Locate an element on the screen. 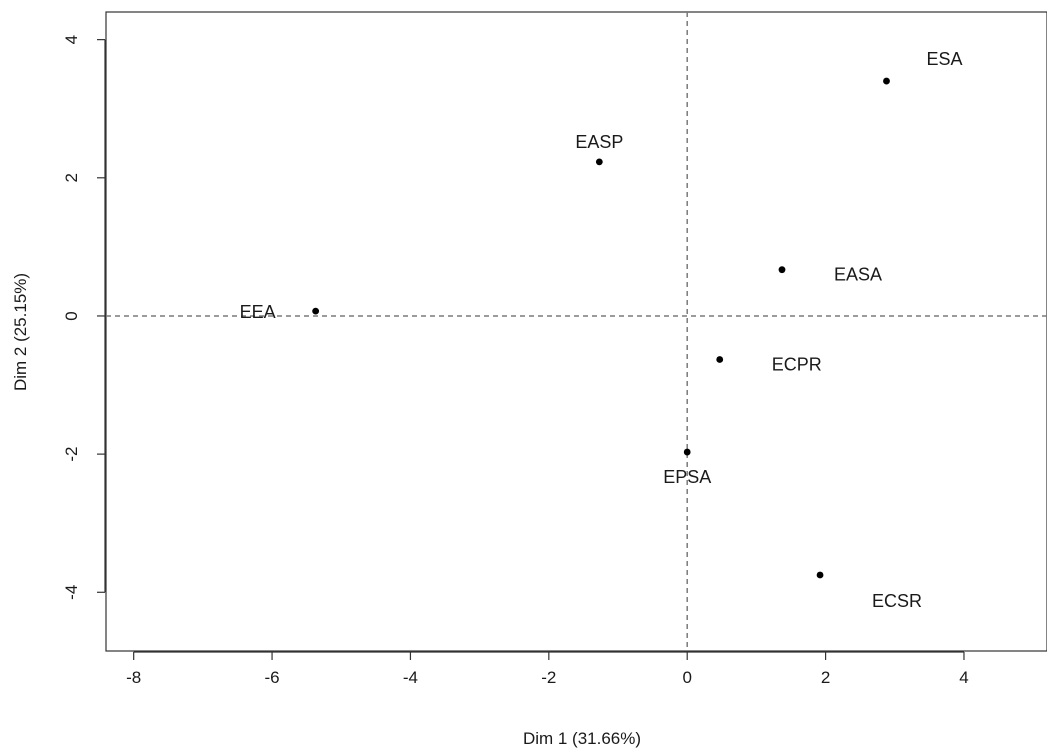  y-axis-title: Dim 2 (25.15%) is located at coordinates (20, 332).